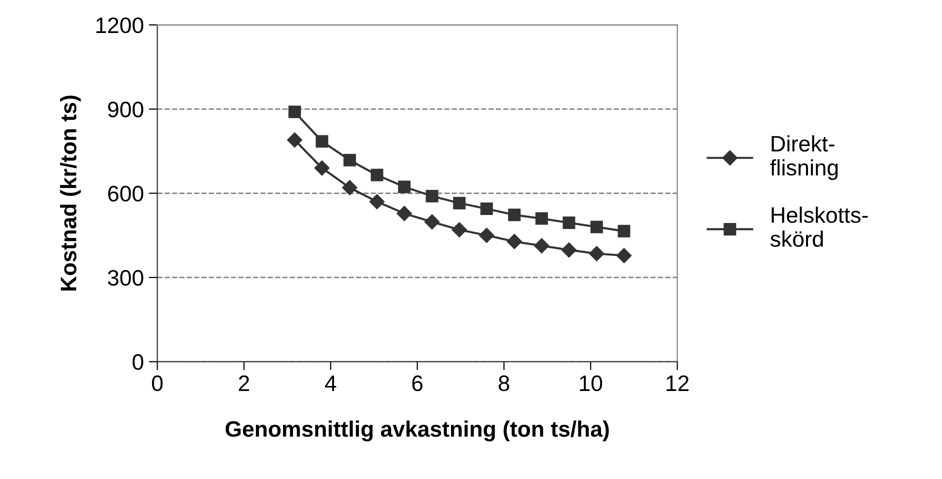  What do you see at coordinates (330, 383) in the screenshot?
I see `x-tick-label: 4` at bounding box center [330, 383].